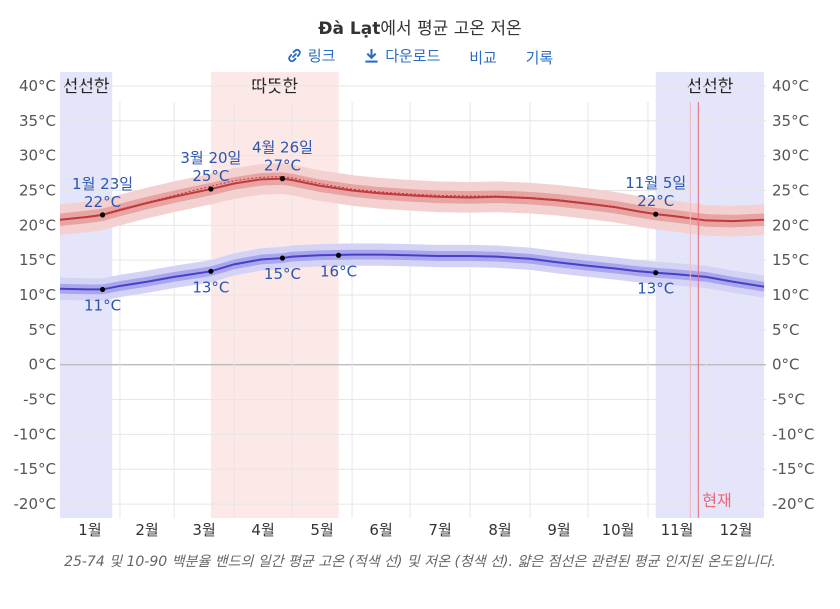 The image size is (840, 609). Describe the element at coordinates (102, 305) in the screenshot. I see `annotation-temp: 11°C` at that location.